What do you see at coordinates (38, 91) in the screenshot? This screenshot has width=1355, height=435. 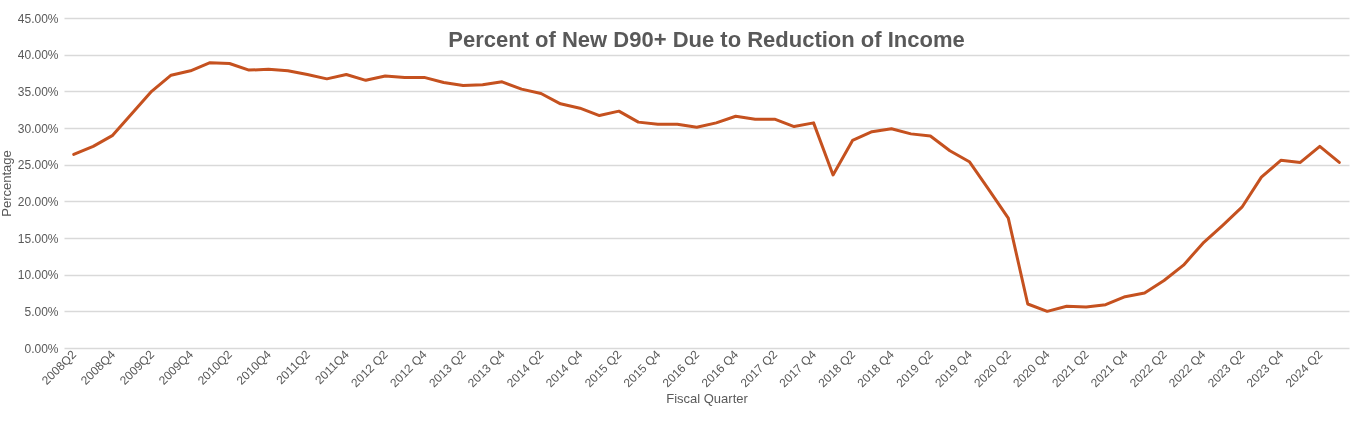 I see `y-tick-label: 35.00%` at bounding box center [38, 91].